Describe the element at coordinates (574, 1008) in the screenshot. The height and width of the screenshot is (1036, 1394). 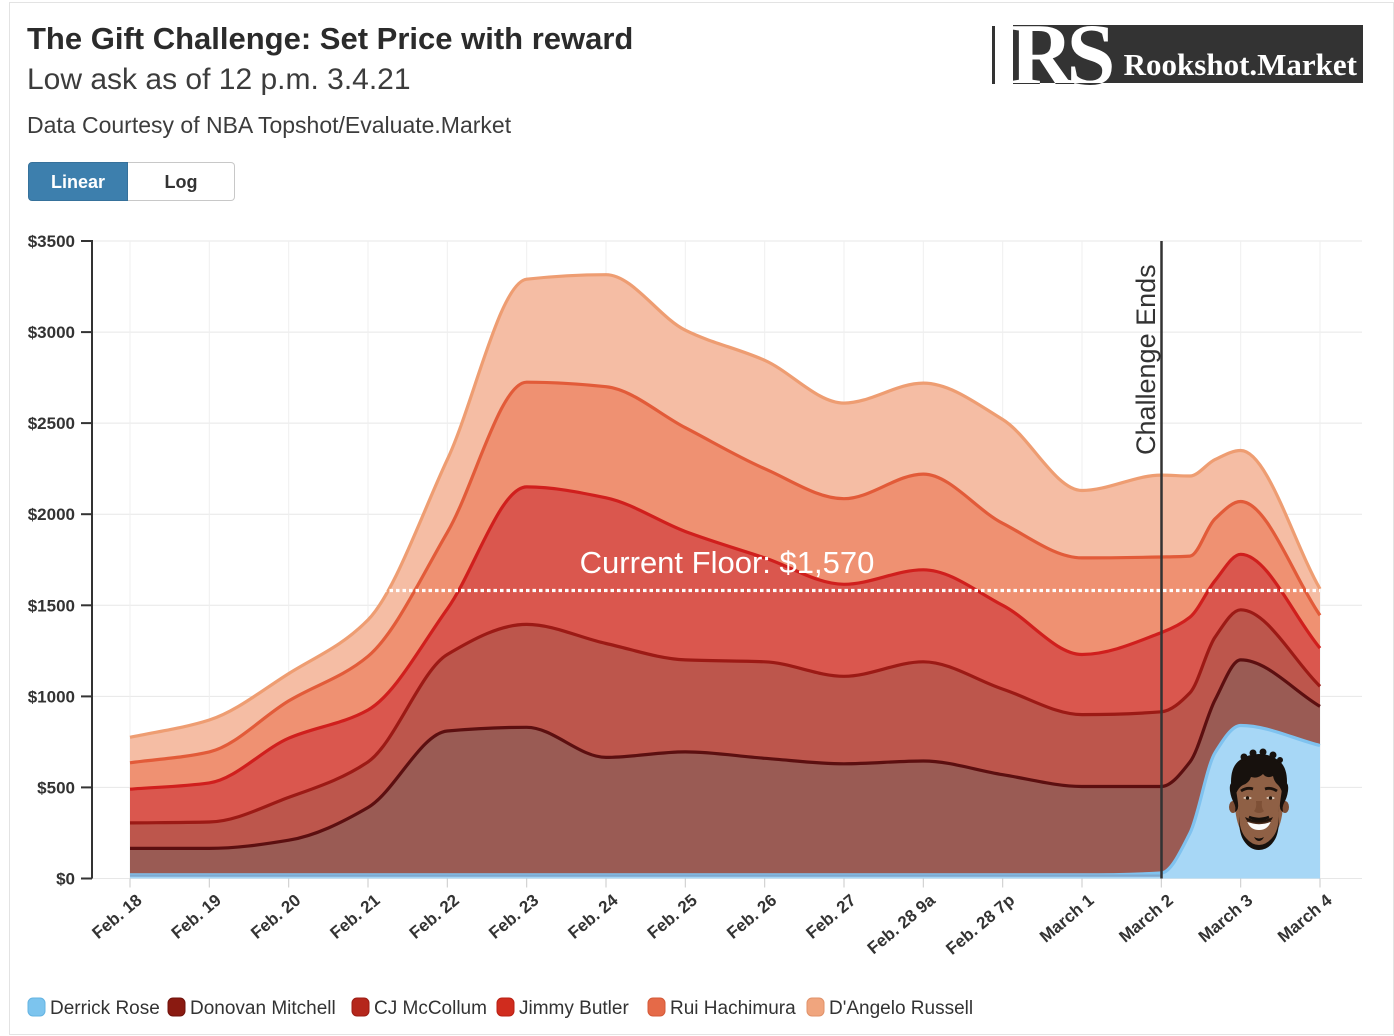
I see `svg-text: Jimmy Butler` at that location.